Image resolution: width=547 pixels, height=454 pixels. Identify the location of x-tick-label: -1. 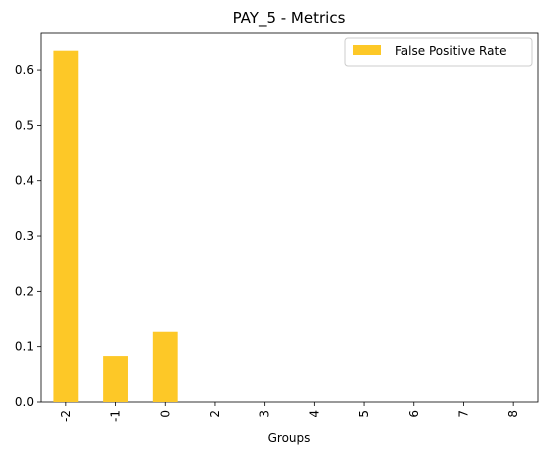
(116, 416).